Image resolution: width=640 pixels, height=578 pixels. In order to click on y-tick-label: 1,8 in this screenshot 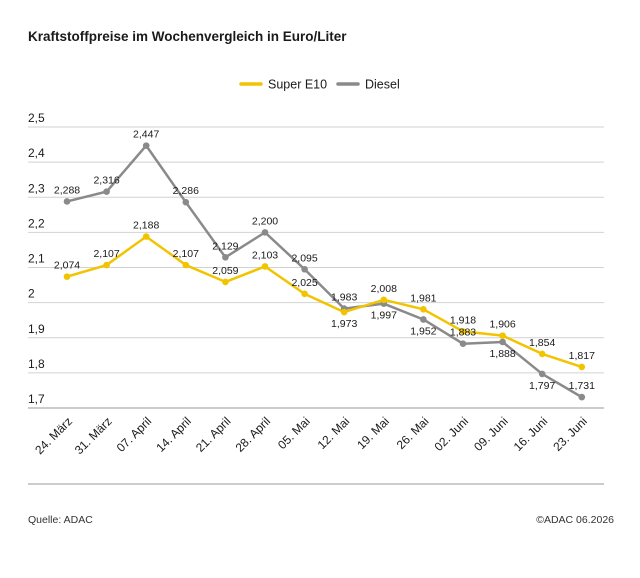, I will do `click(36, 364)`.